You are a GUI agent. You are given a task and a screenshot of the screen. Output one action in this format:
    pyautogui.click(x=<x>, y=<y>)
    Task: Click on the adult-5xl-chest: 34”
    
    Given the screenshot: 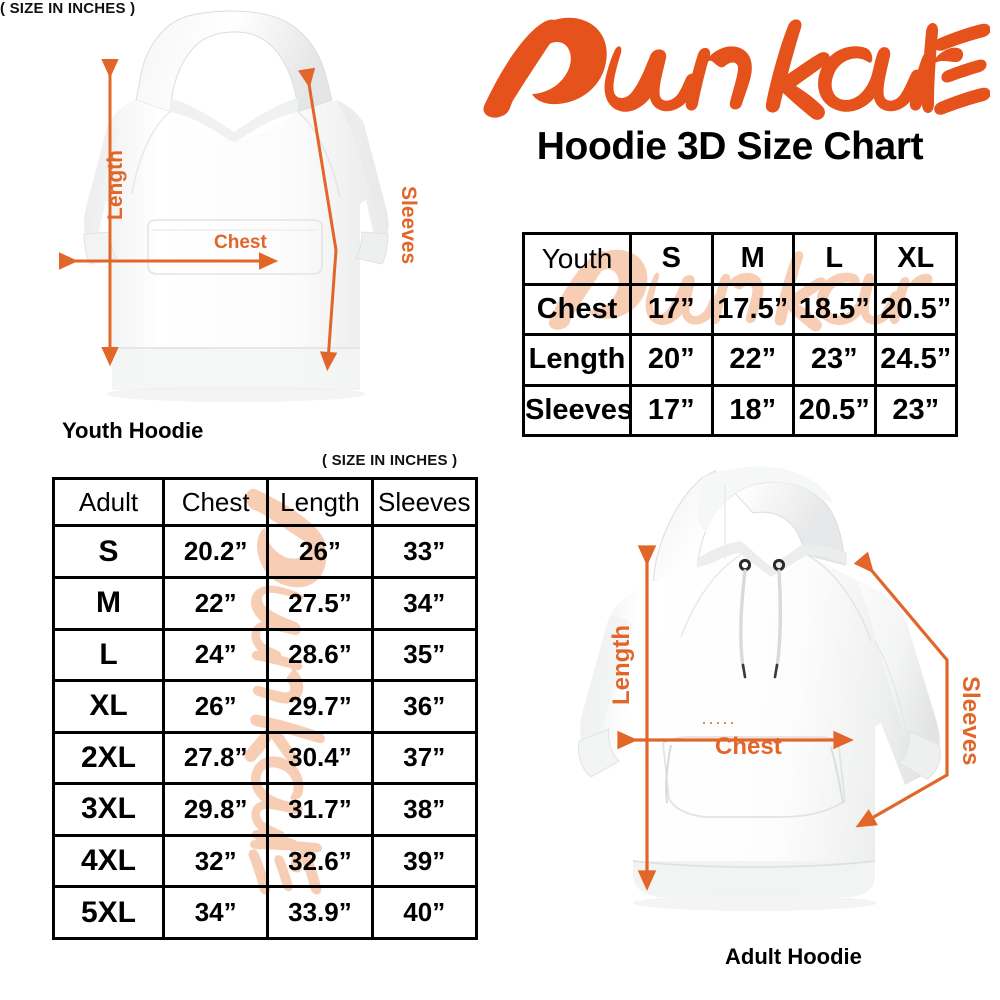 What is the action you would take?
    pyautogui.click(x=215, y=912)
    